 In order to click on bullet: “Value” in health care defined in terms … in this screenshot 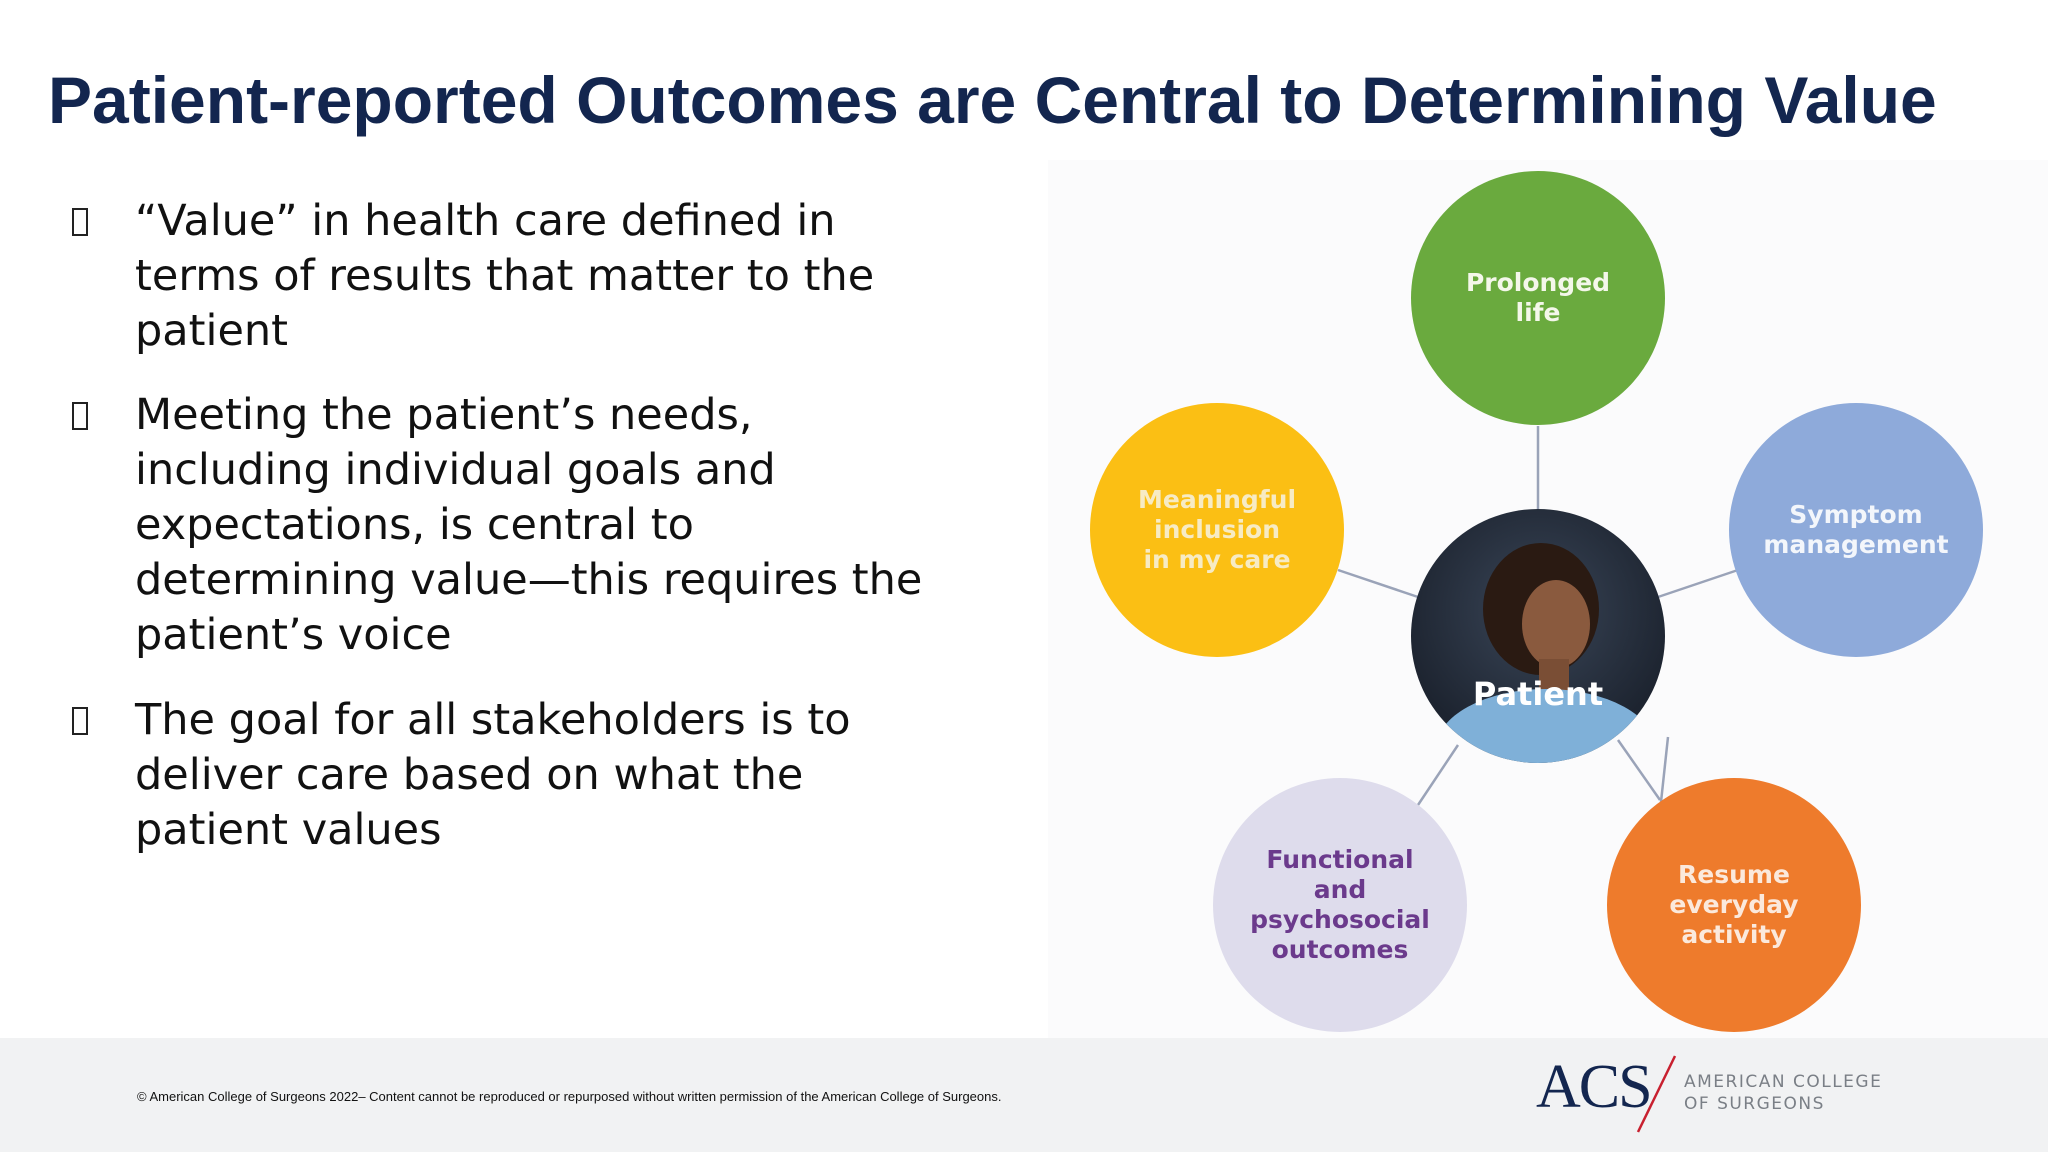, I will do `click(512, 276)`.